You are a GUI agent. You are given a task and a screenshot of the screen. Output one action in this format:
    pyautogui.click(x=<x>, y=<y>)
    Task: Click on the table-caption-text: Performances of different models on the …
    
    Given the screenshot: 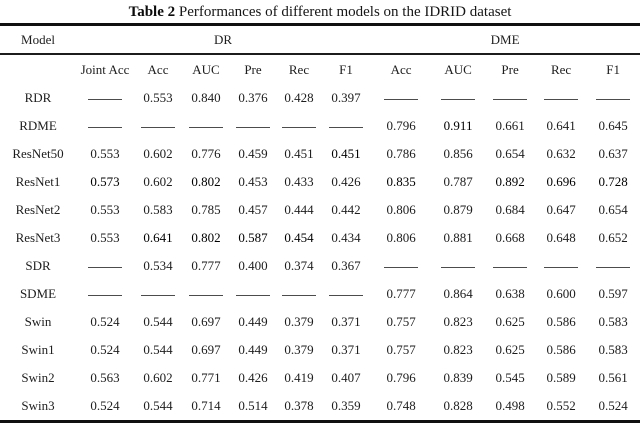 What is the action you would take?
    pyautogui.click(x=343, y=12)
    